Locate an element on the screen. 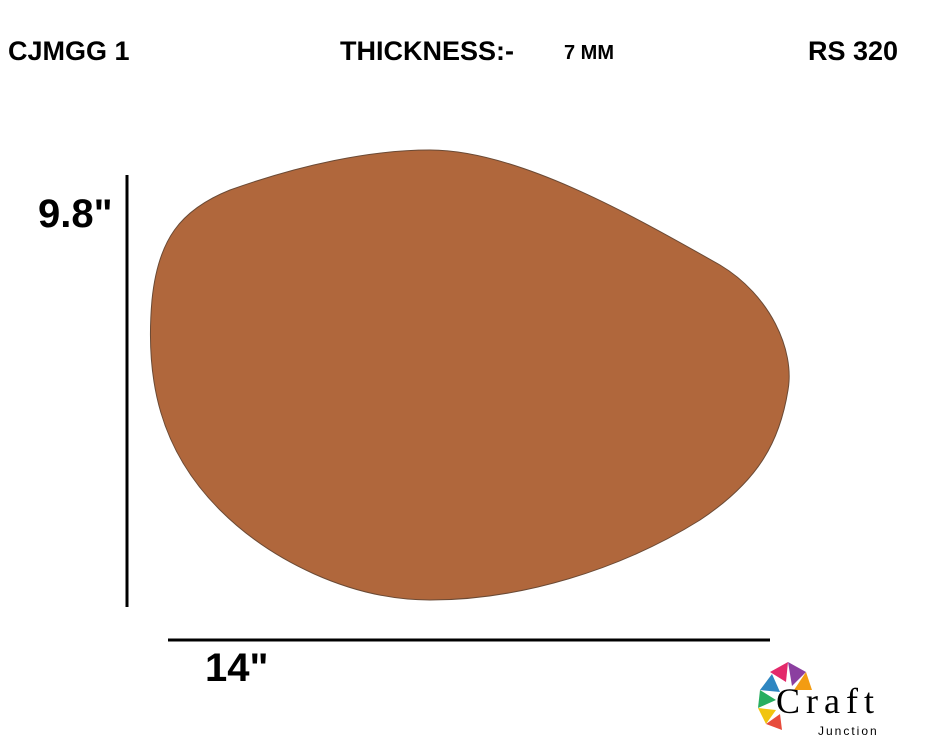 The width and height of the screenshot is (940, 752). width-dimension: 14" is located at coordinates (237, 668).